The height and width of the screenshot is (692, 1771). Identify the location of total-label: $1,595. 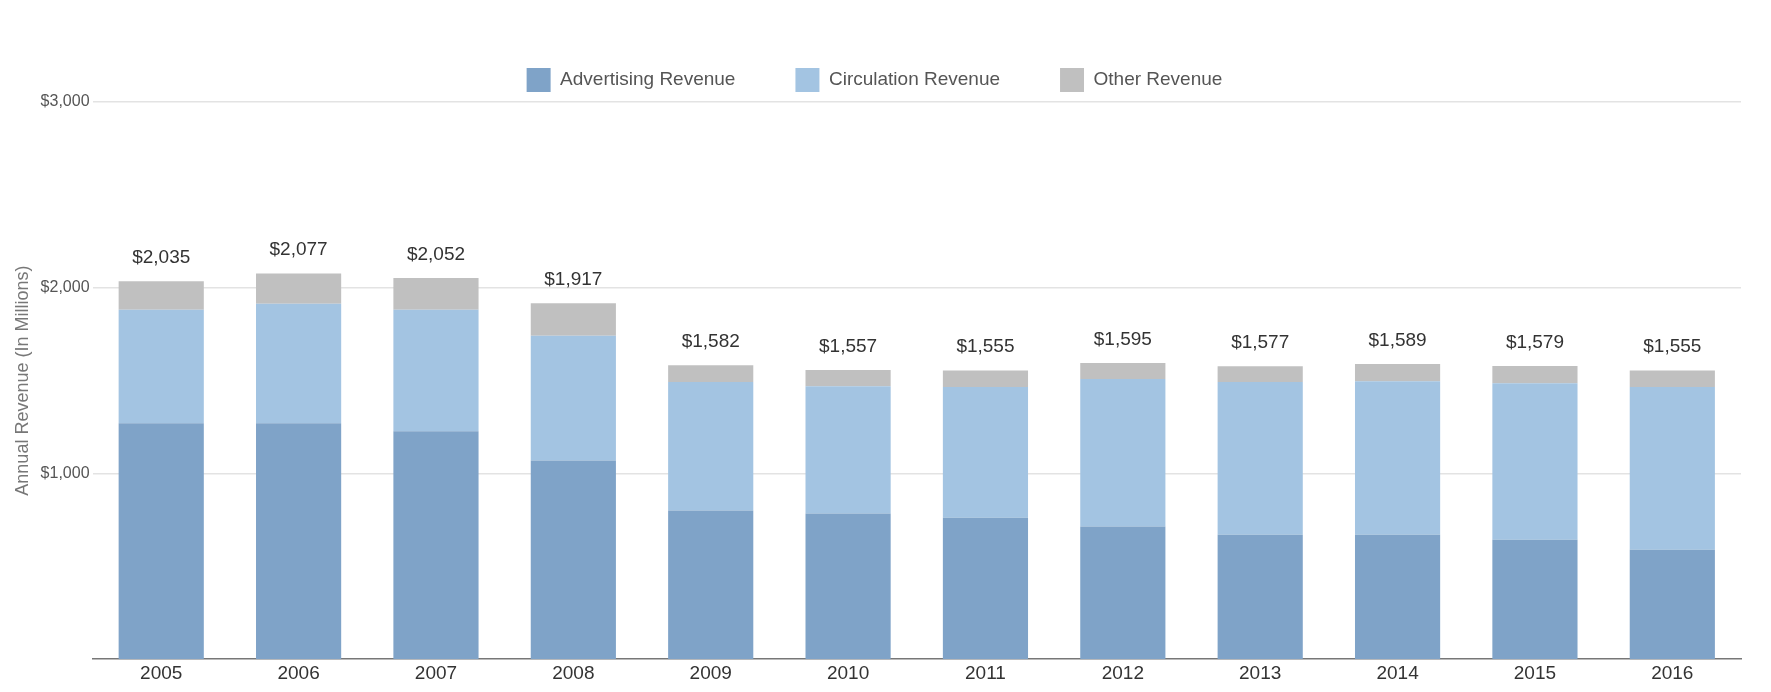
(1122, 338).